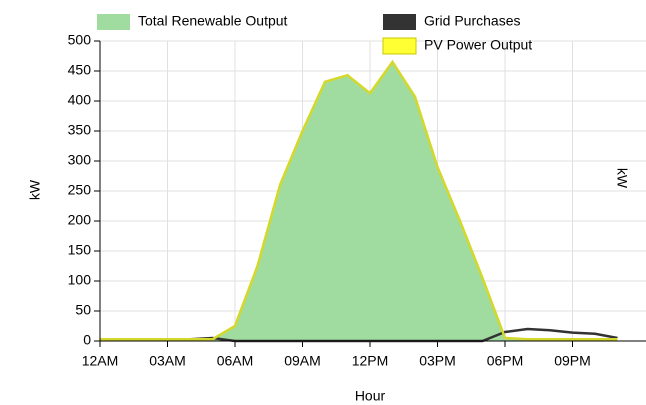 This screenshot has height=405, width=646. I want to click on legend-label: PV Power Output, so click(478, 45).